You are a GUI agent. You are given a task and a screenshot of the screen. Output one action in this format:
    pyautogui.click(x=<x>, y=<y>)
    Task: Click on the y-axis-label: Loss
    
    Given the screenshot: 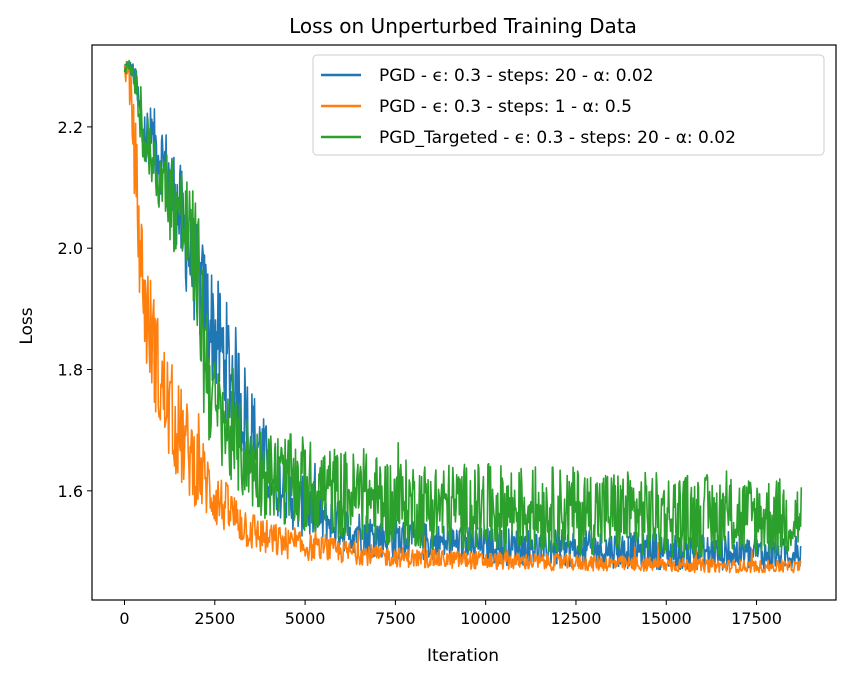 What is the action you would take?
    pyautogui.click(x=27, y=325)
    